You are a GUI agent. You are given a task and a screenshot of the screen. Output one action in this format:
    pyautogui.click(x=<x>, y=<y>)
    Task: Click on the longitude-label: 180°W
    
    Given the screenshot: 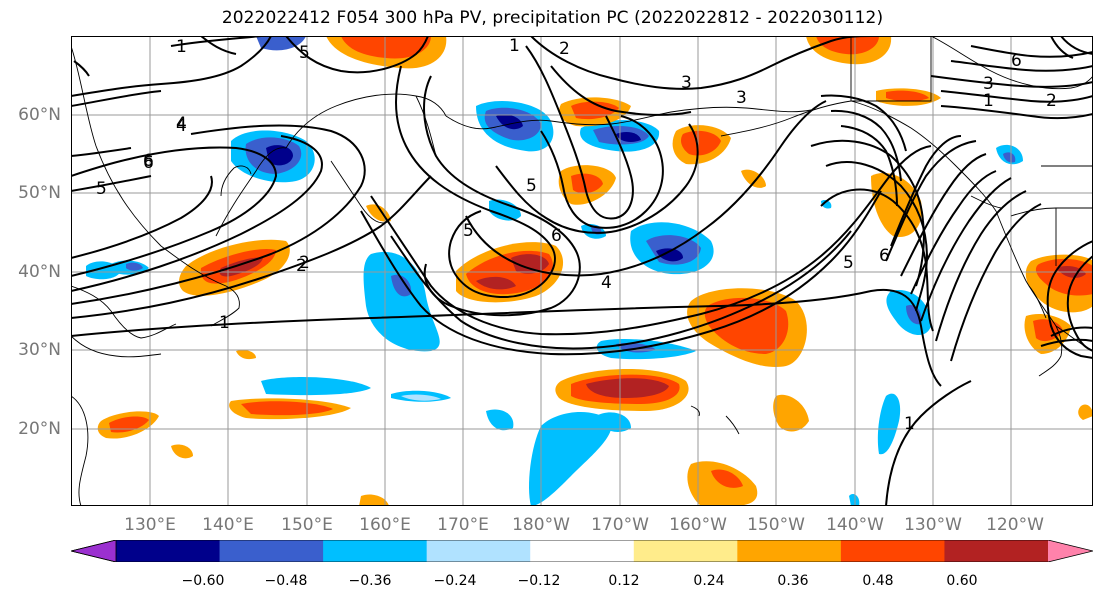 What is the action you would take?
    pyautogui.click(x=541, y=525)
    